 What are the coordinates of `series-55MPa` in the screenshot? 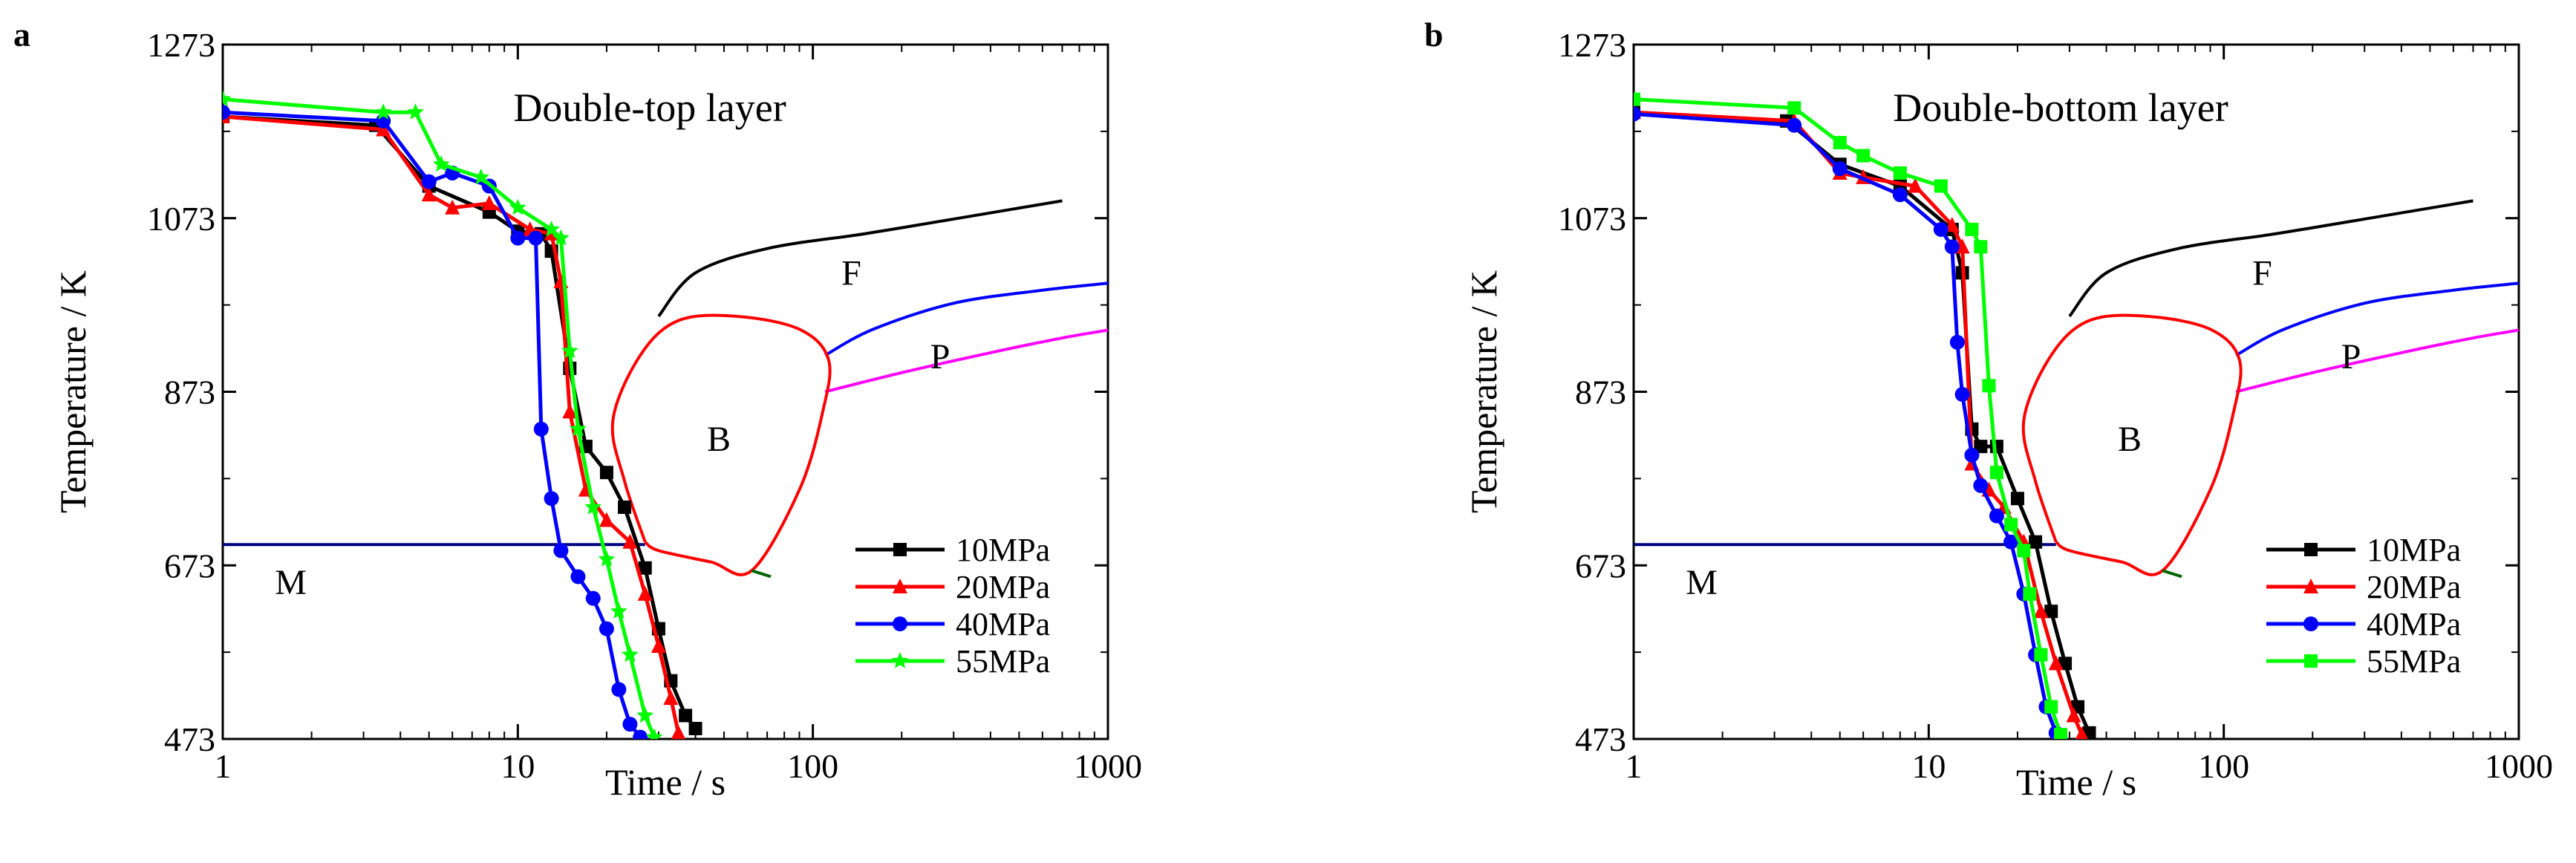 It's located at (443, 414).